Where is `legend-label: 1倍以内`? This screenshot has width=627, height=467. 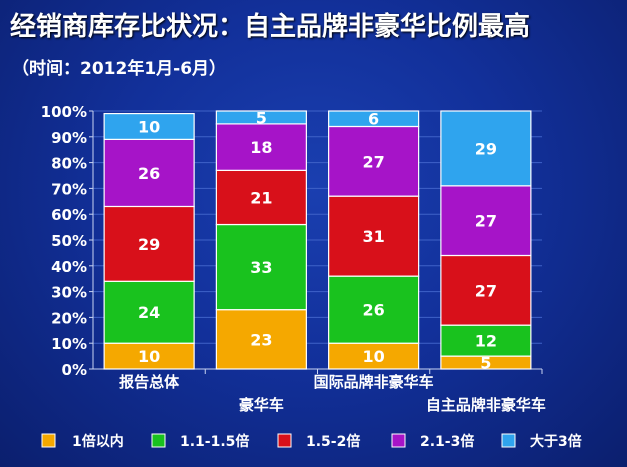
legend-label: 1倍以内 is located at coordinates (98, 441).